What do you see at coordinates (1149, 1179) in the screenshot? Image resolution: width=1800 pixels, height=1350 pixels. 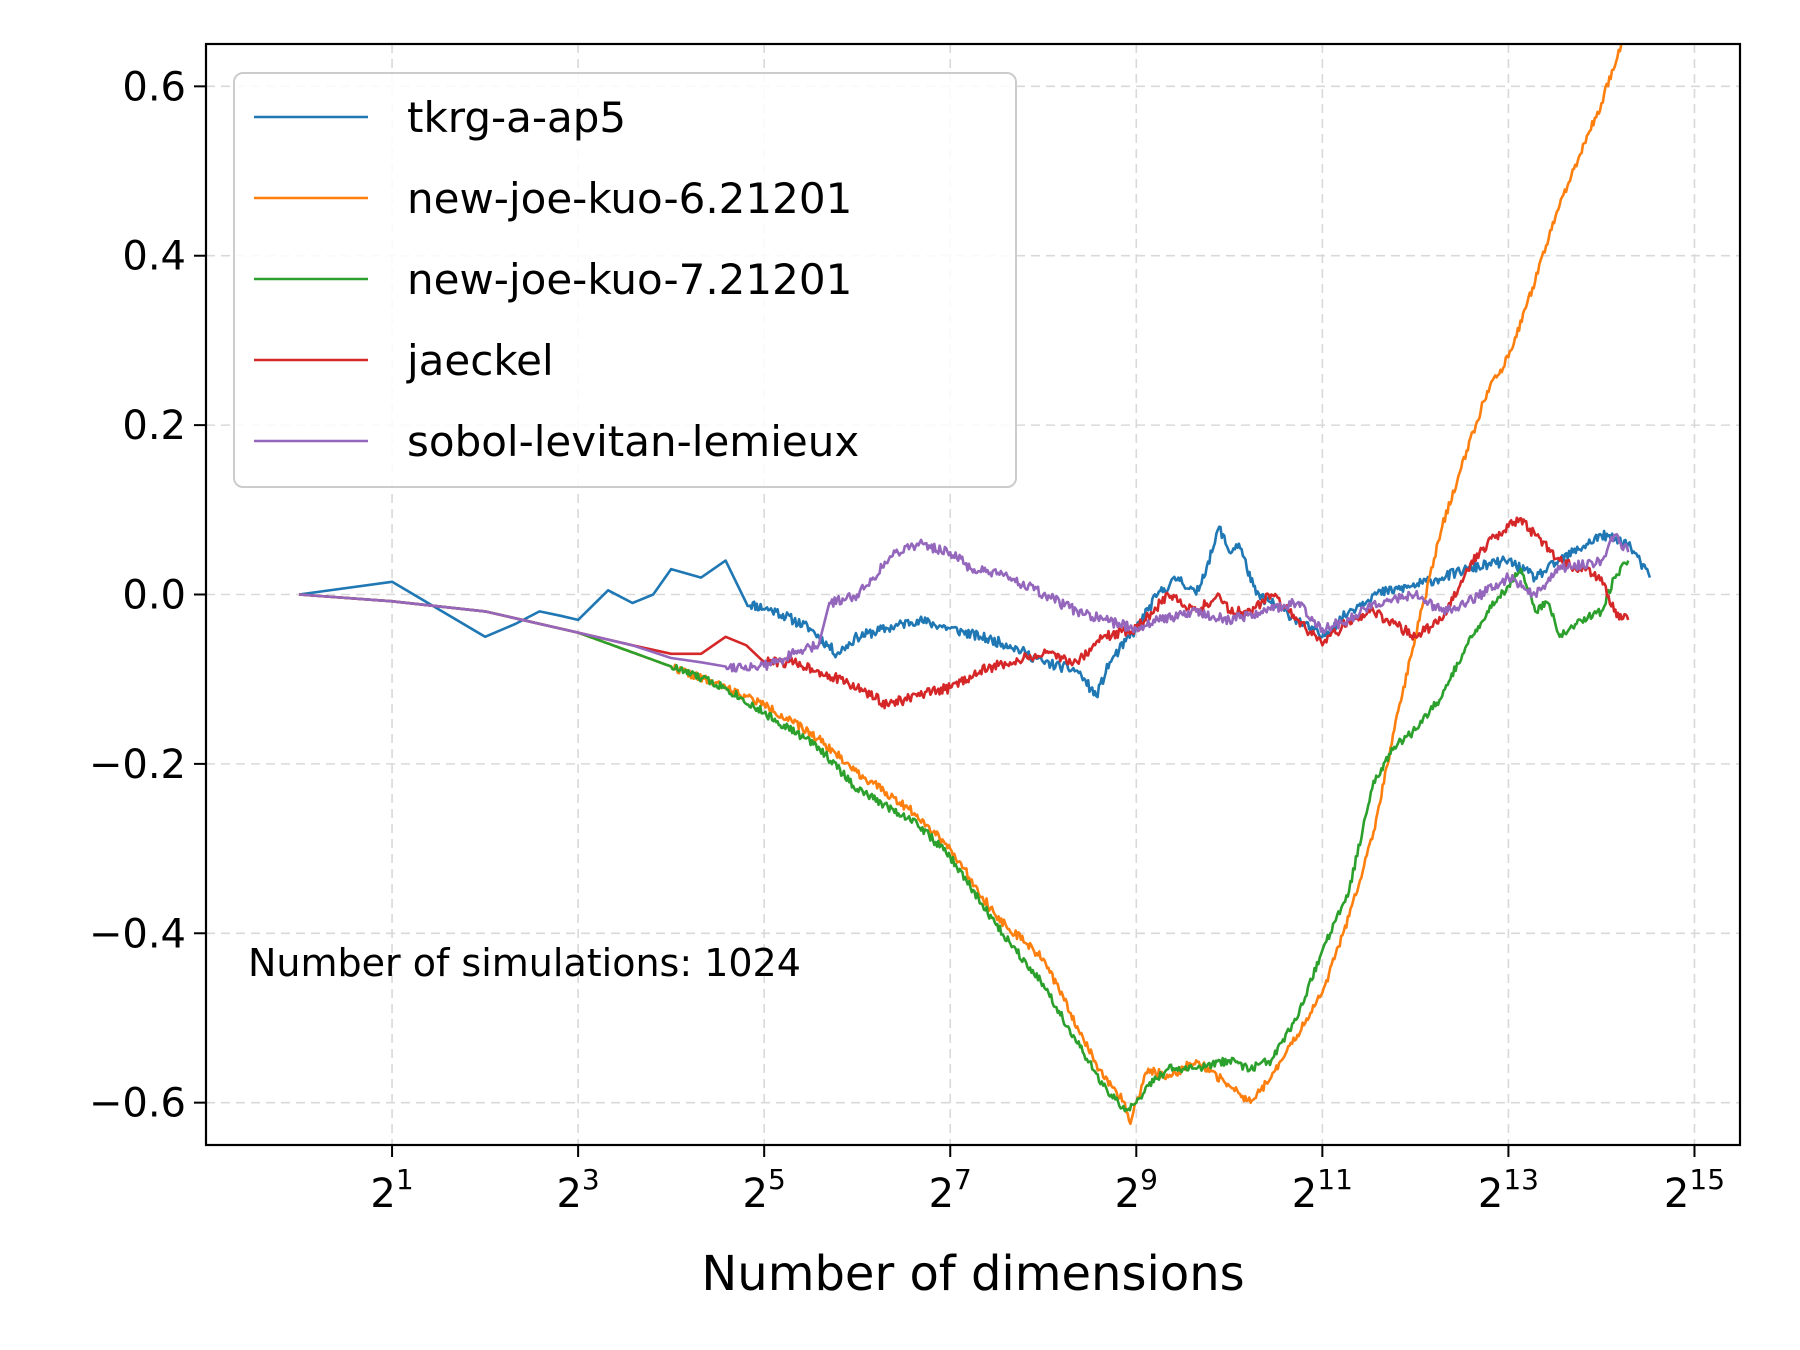 I see `x-tick-exponent: 9` at bounding box center [1149, 1179].